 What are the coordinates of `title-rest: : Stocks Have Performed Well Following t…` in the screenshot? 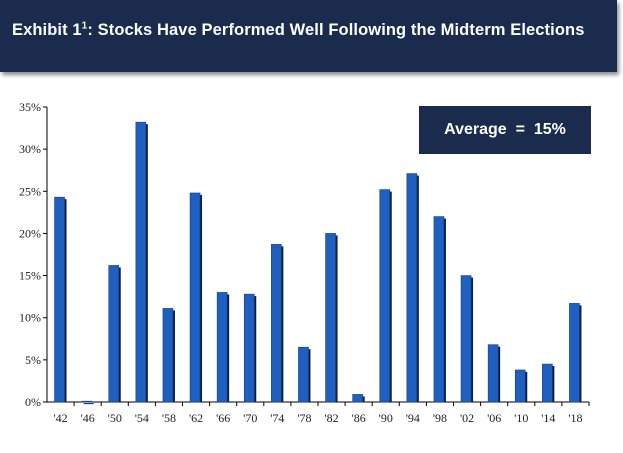 It's located at (336, 30).